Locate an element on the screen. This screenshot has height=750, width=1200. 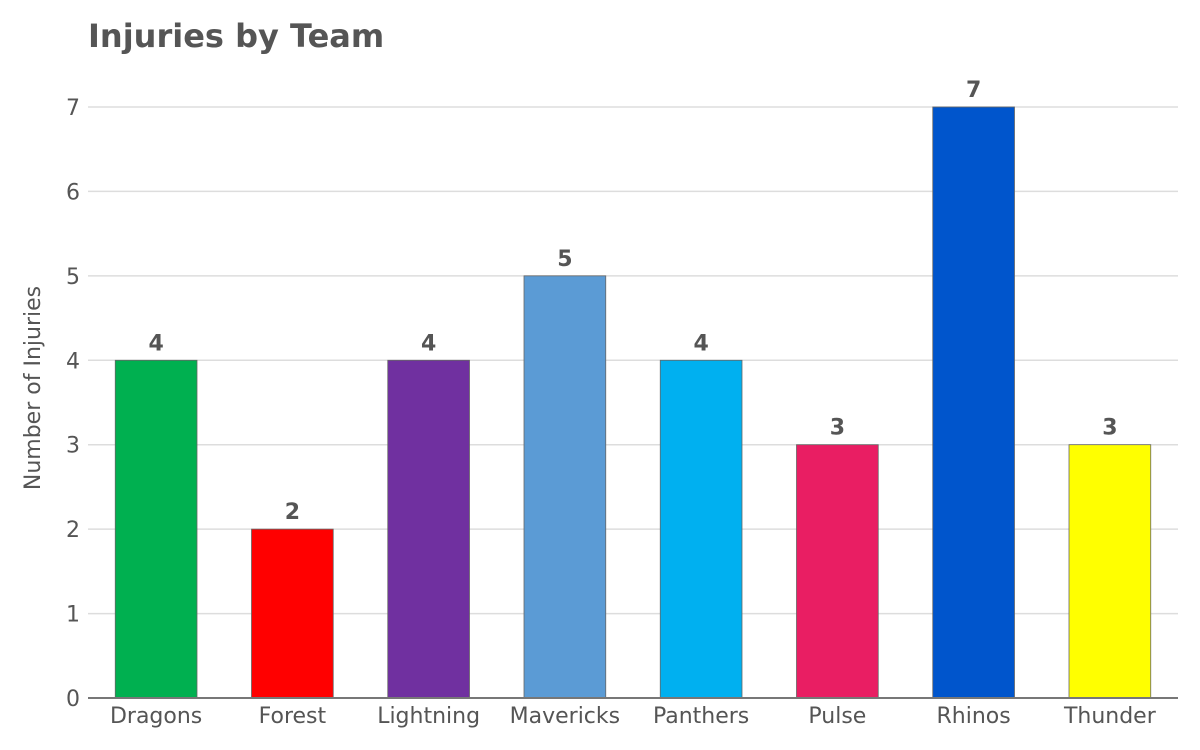
y-tick-label: 5 is located at coordinates (73, 277).